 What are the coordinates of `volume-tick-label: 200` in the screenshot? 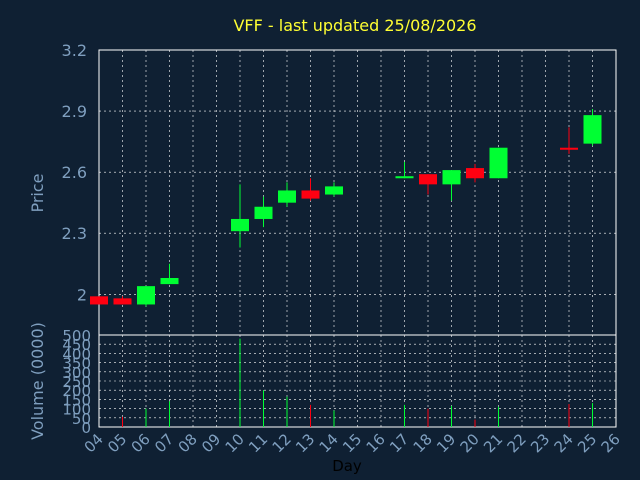 It's located at (76, 391).